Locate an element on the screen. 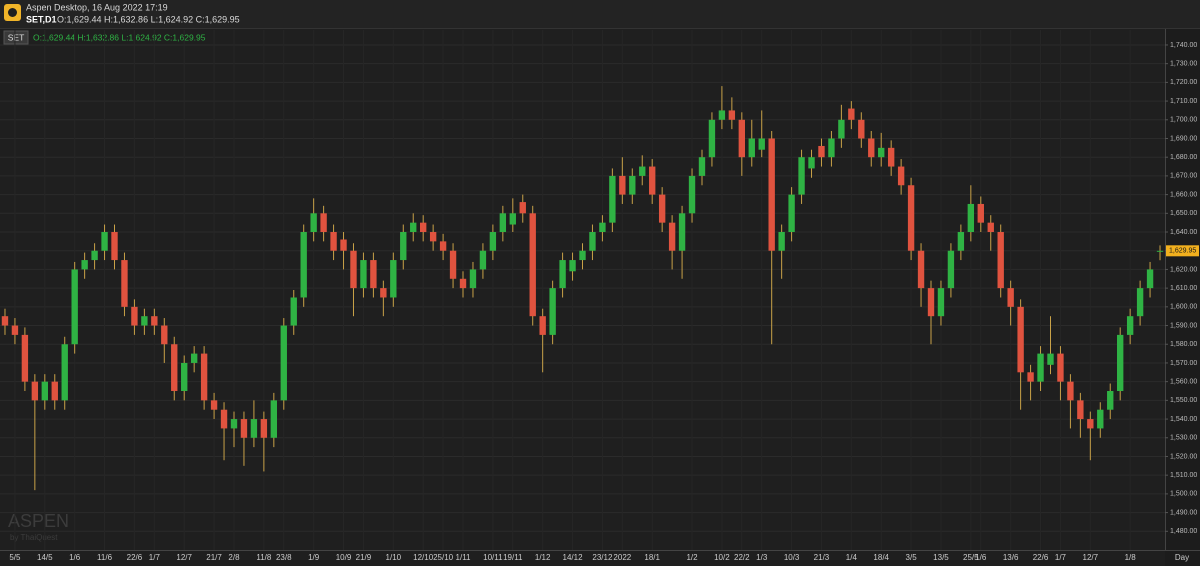  x-tick-label: 10/11 is located at coordinates (493, 557).